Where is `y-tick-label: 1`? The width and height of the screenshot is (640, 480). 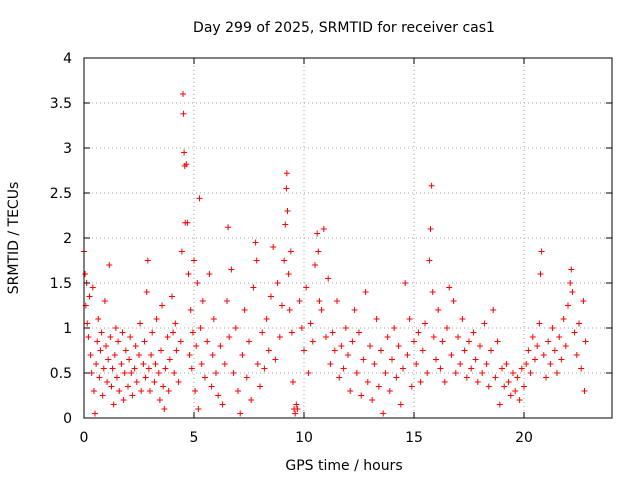
y-tick-label: 1 is located at coordinates (67, 329).